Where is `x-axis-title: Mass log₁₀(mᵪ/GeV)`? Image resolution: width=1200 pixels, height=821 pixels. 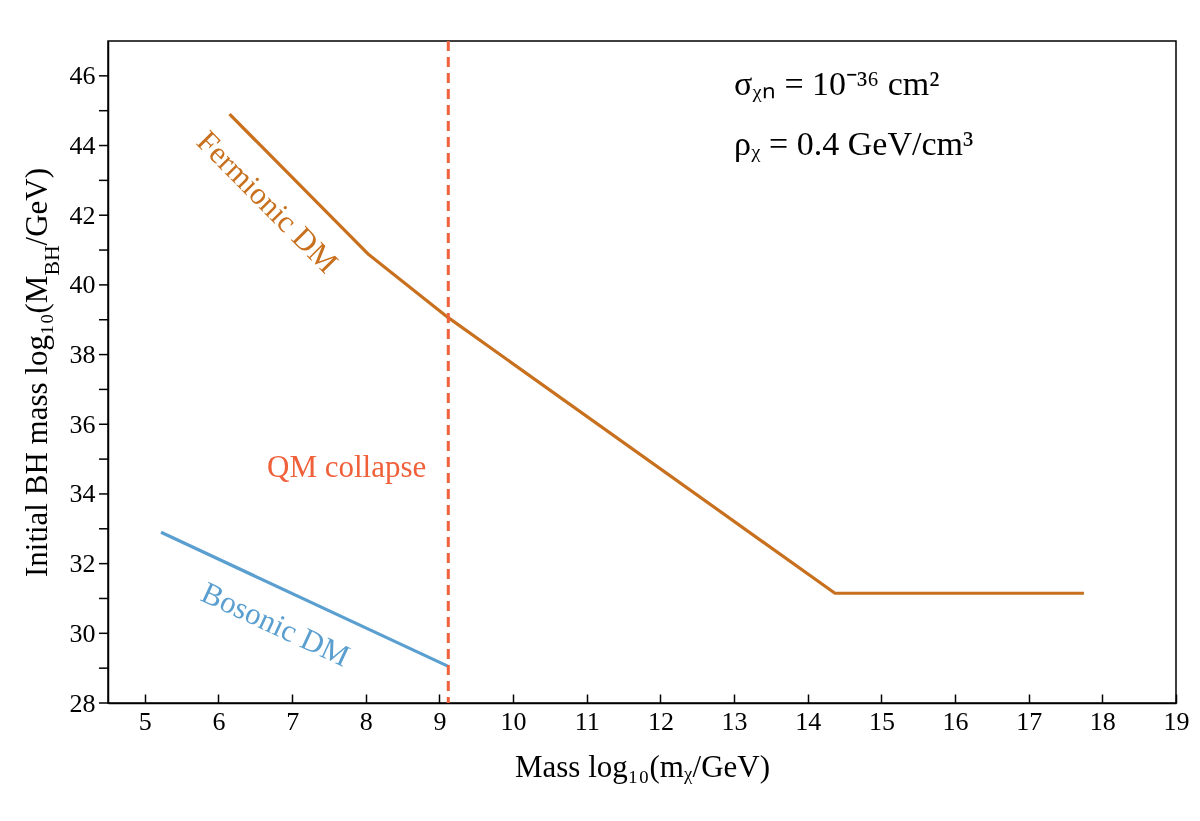
x-axis-title: Mass log₁₀(mᵪ/GeV) is located at coordinates (642, 766).